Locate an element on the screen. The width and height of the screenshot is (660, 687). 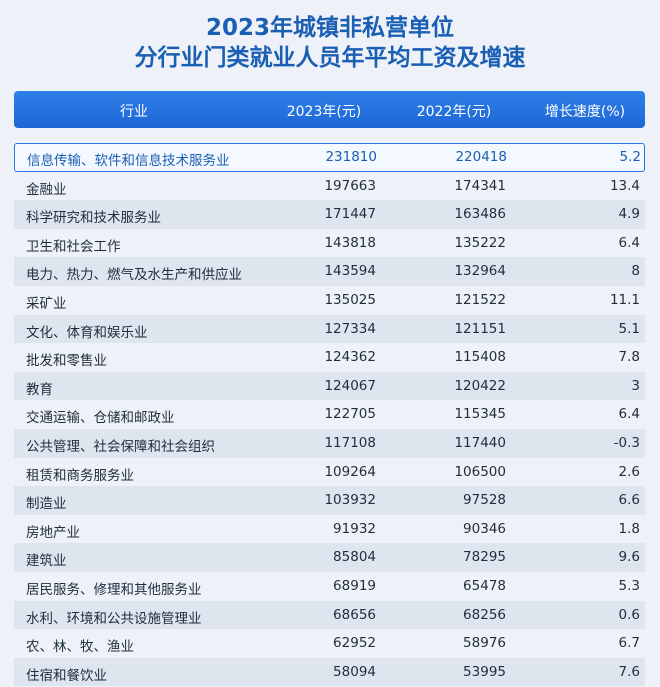
industry-cell: 教育 is located at coordinates (39, 389).